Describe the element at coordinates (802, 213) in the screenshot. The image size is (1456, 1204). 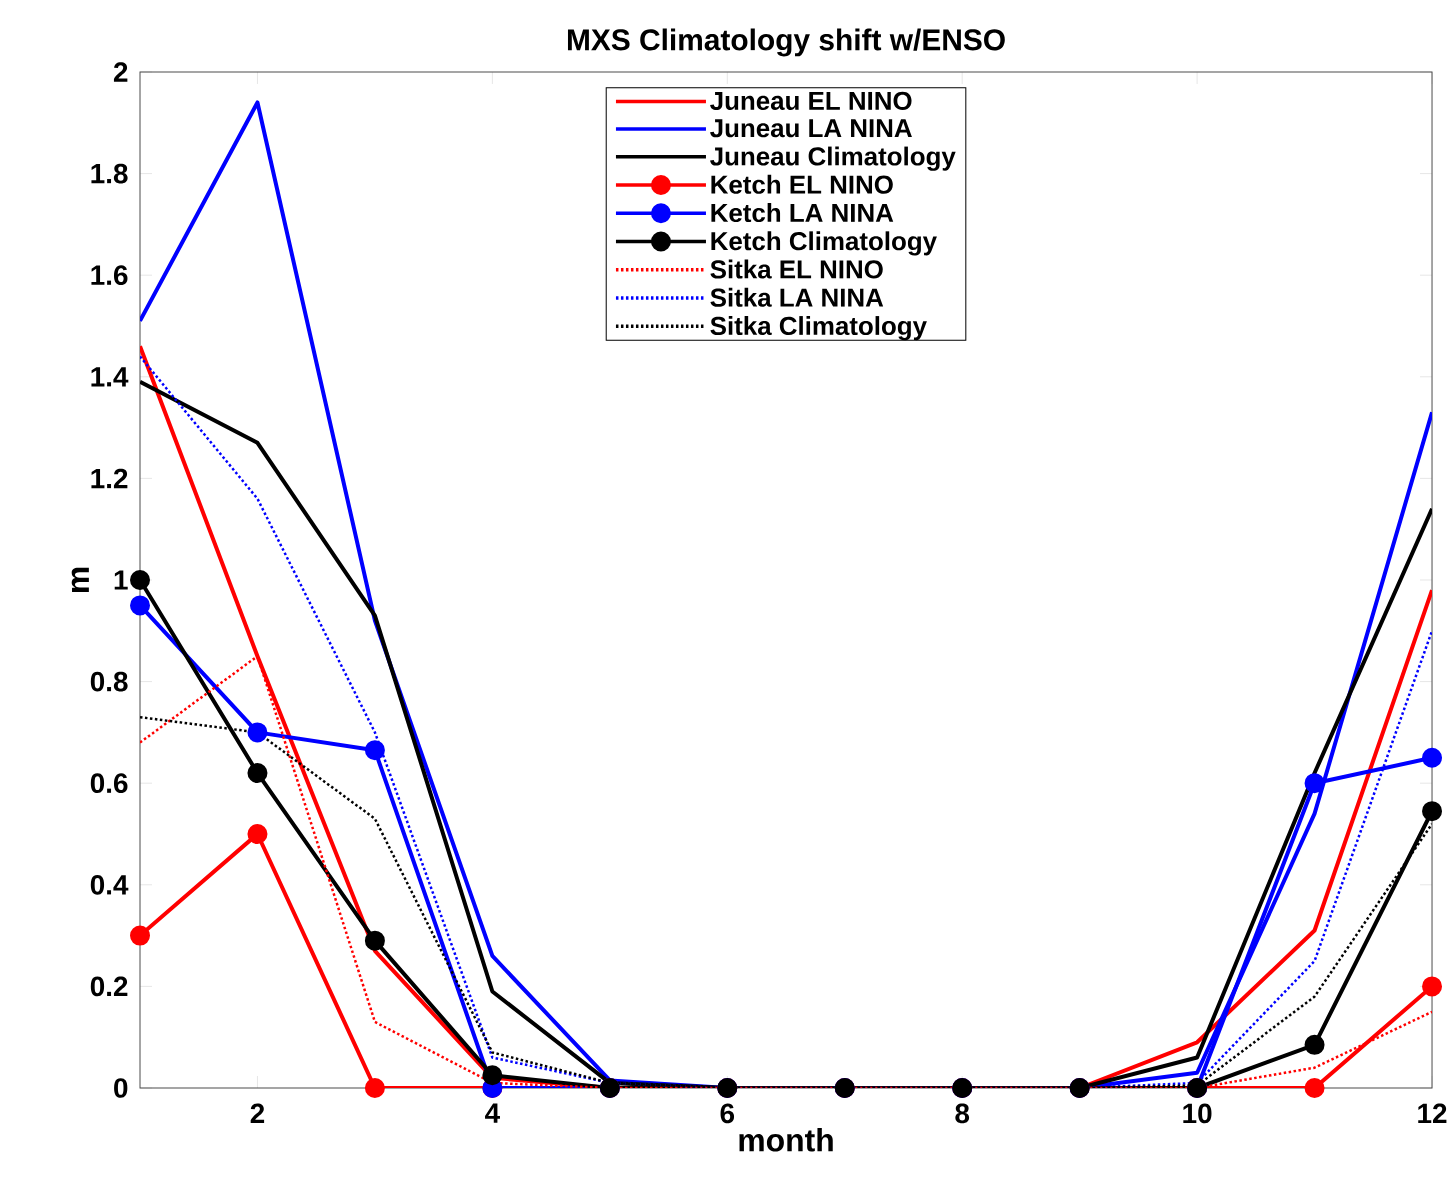
I see `legend-label: Ketch LA NINA` at that location.